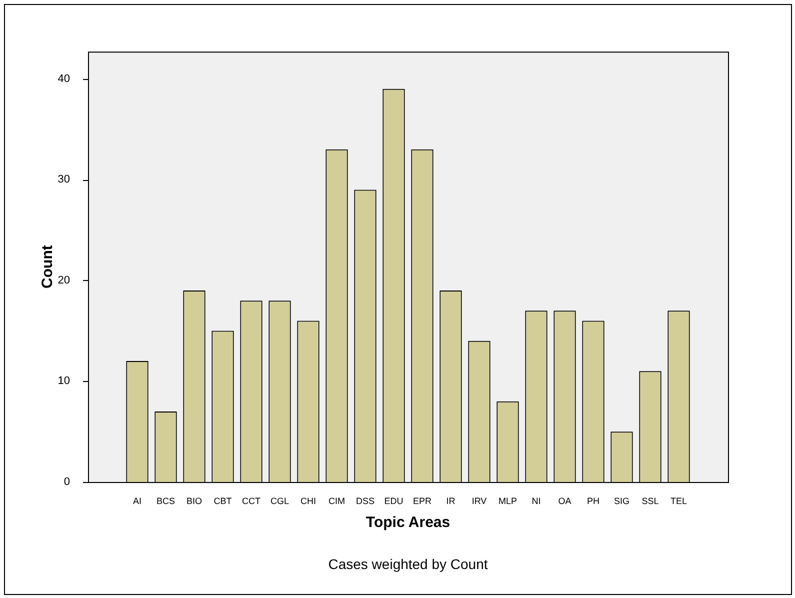  Describe the element at coordinates (508, 501) in the screenshot. I see `x-tick-label: MLP` at that location.